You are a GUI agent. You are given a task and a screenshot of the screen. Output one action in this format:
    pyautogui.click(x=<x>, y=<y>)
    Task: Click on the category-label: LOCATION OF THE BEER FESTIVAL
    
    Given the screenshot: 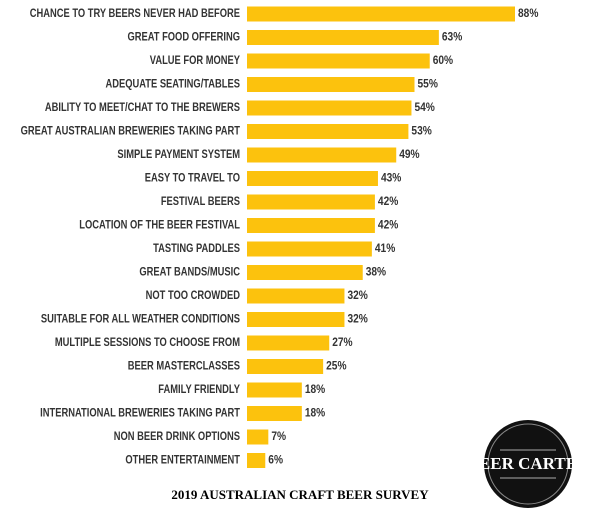 What is the action you would take?
    pyautogui.click(x=159, y=225)
    